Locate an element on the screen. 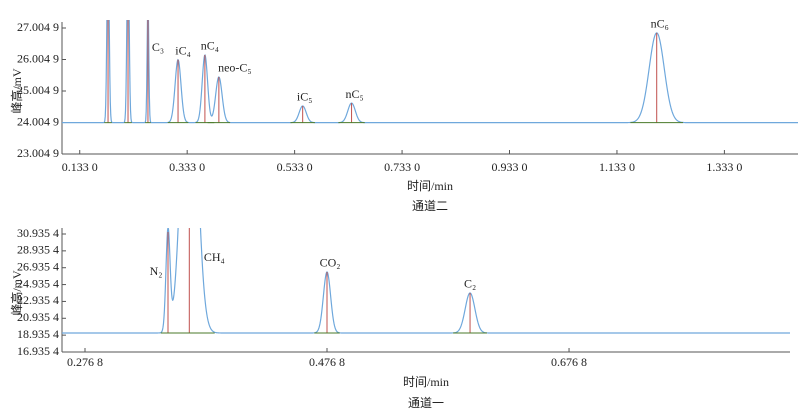  peak-label: iC₅ is located at coordinates (305, 97).